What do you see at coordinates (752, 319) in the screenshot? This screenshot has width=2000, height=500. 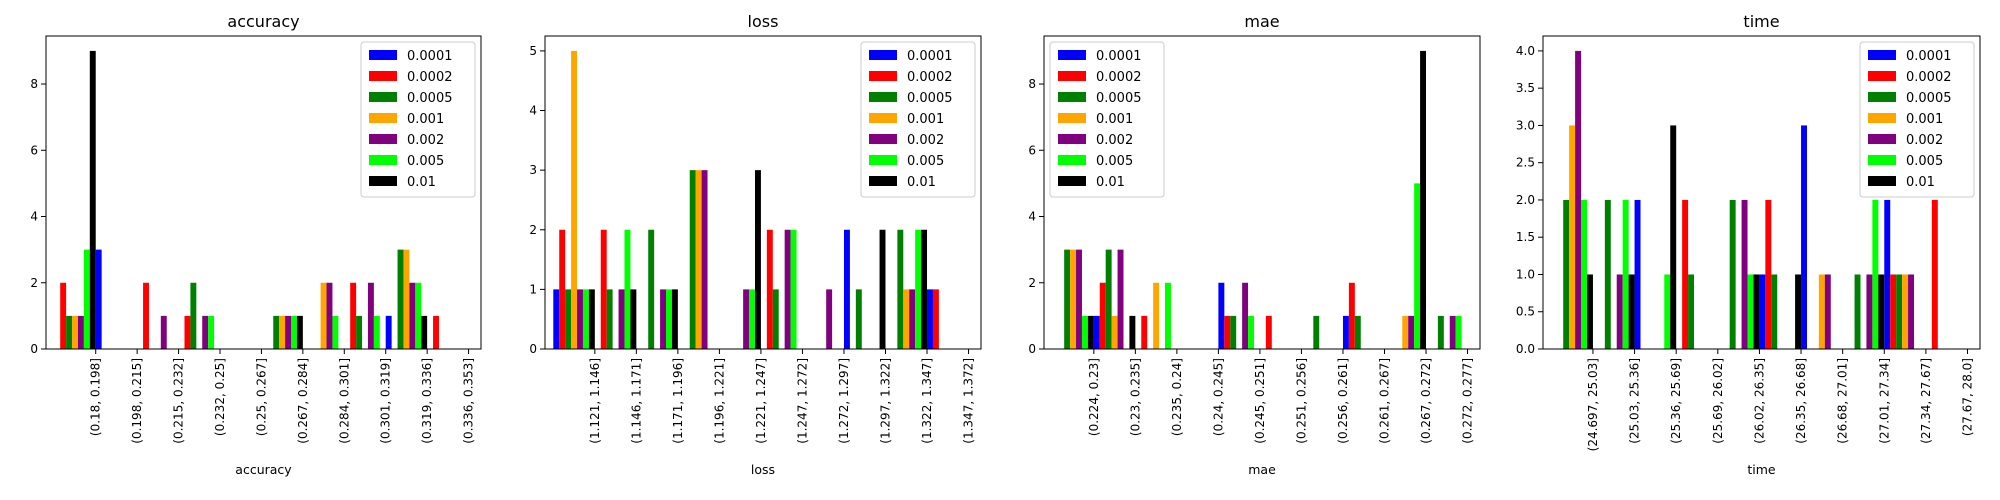 I see `bar-0.005-(1.221, 1.247]` at bounding box center [752, 319].